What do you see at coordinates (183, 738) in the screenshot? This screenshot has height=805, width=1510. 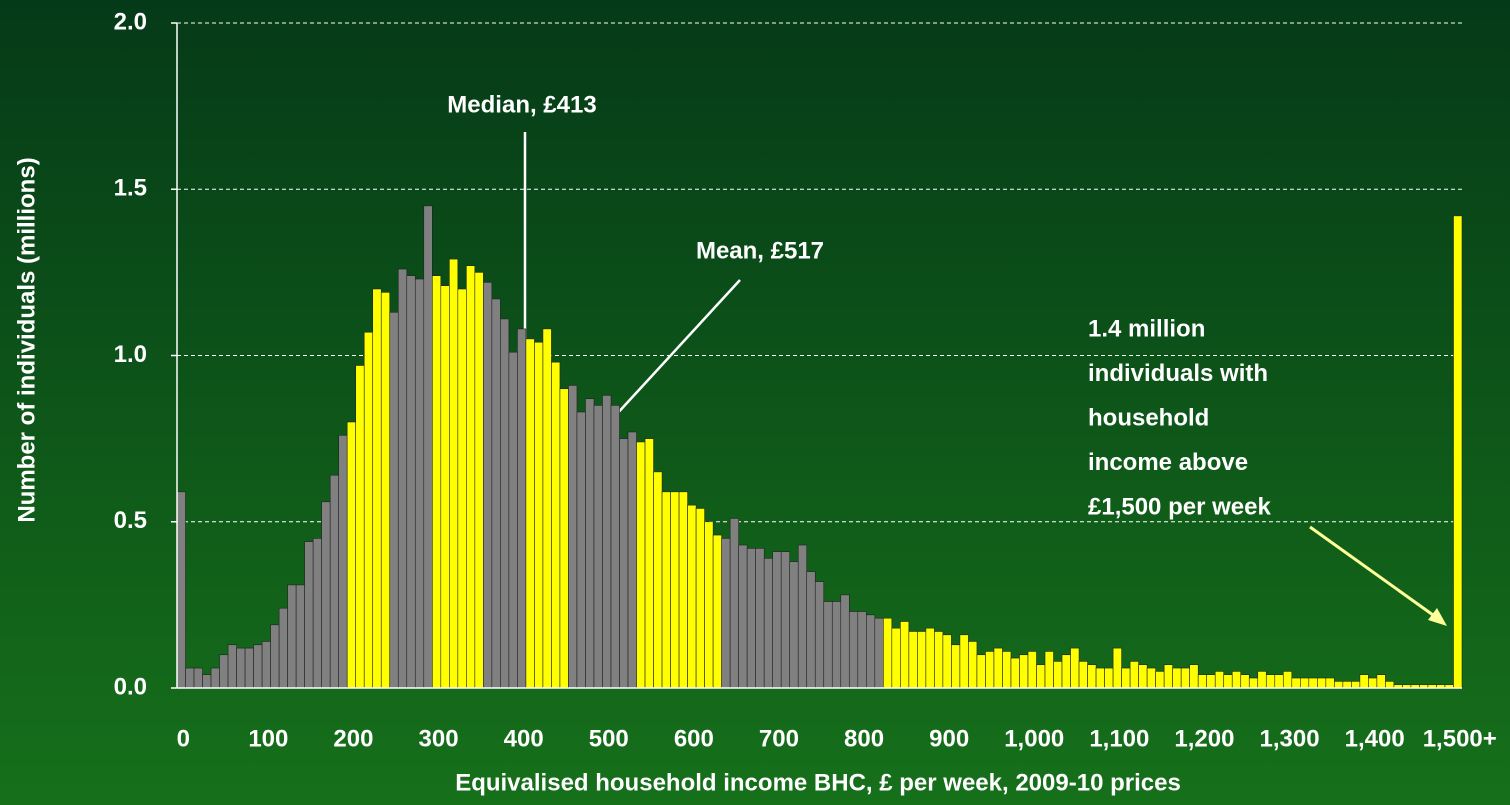 I see `x-tick-label: 0` at bounding box center [183, 738].